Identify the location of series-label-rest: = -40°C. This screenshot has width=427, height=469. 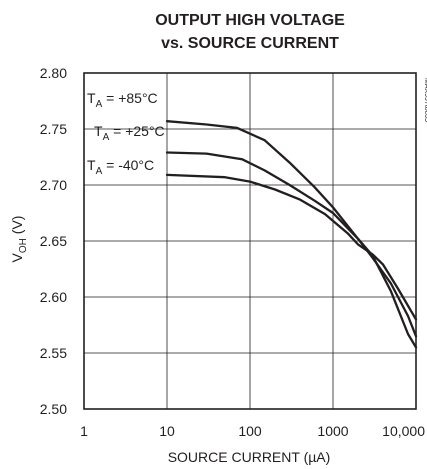
(128, 165).